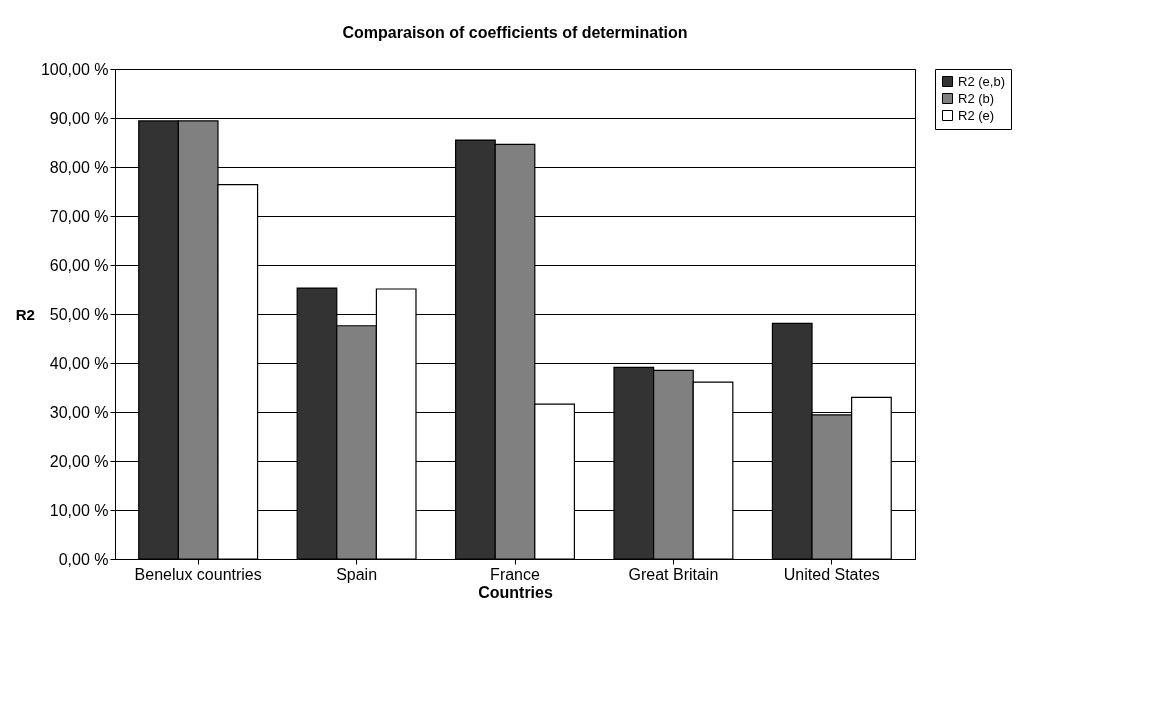 The height and width of the screenshot is (704, 1176). I want to click on y-tick-label: 30,00 %, so click(79, 412).